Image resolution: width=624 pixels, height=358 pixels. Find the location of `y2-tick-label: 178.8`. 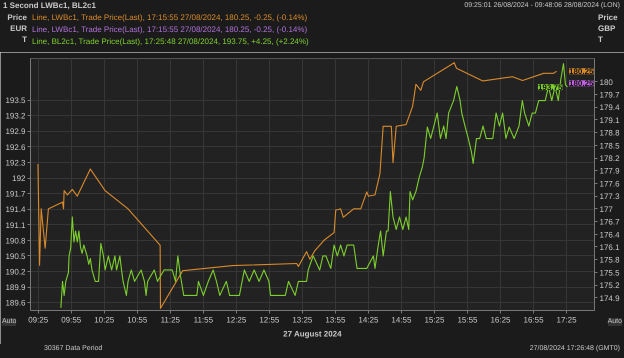

y2-tick-label: 178.8 is located at coordinates (610, 133).